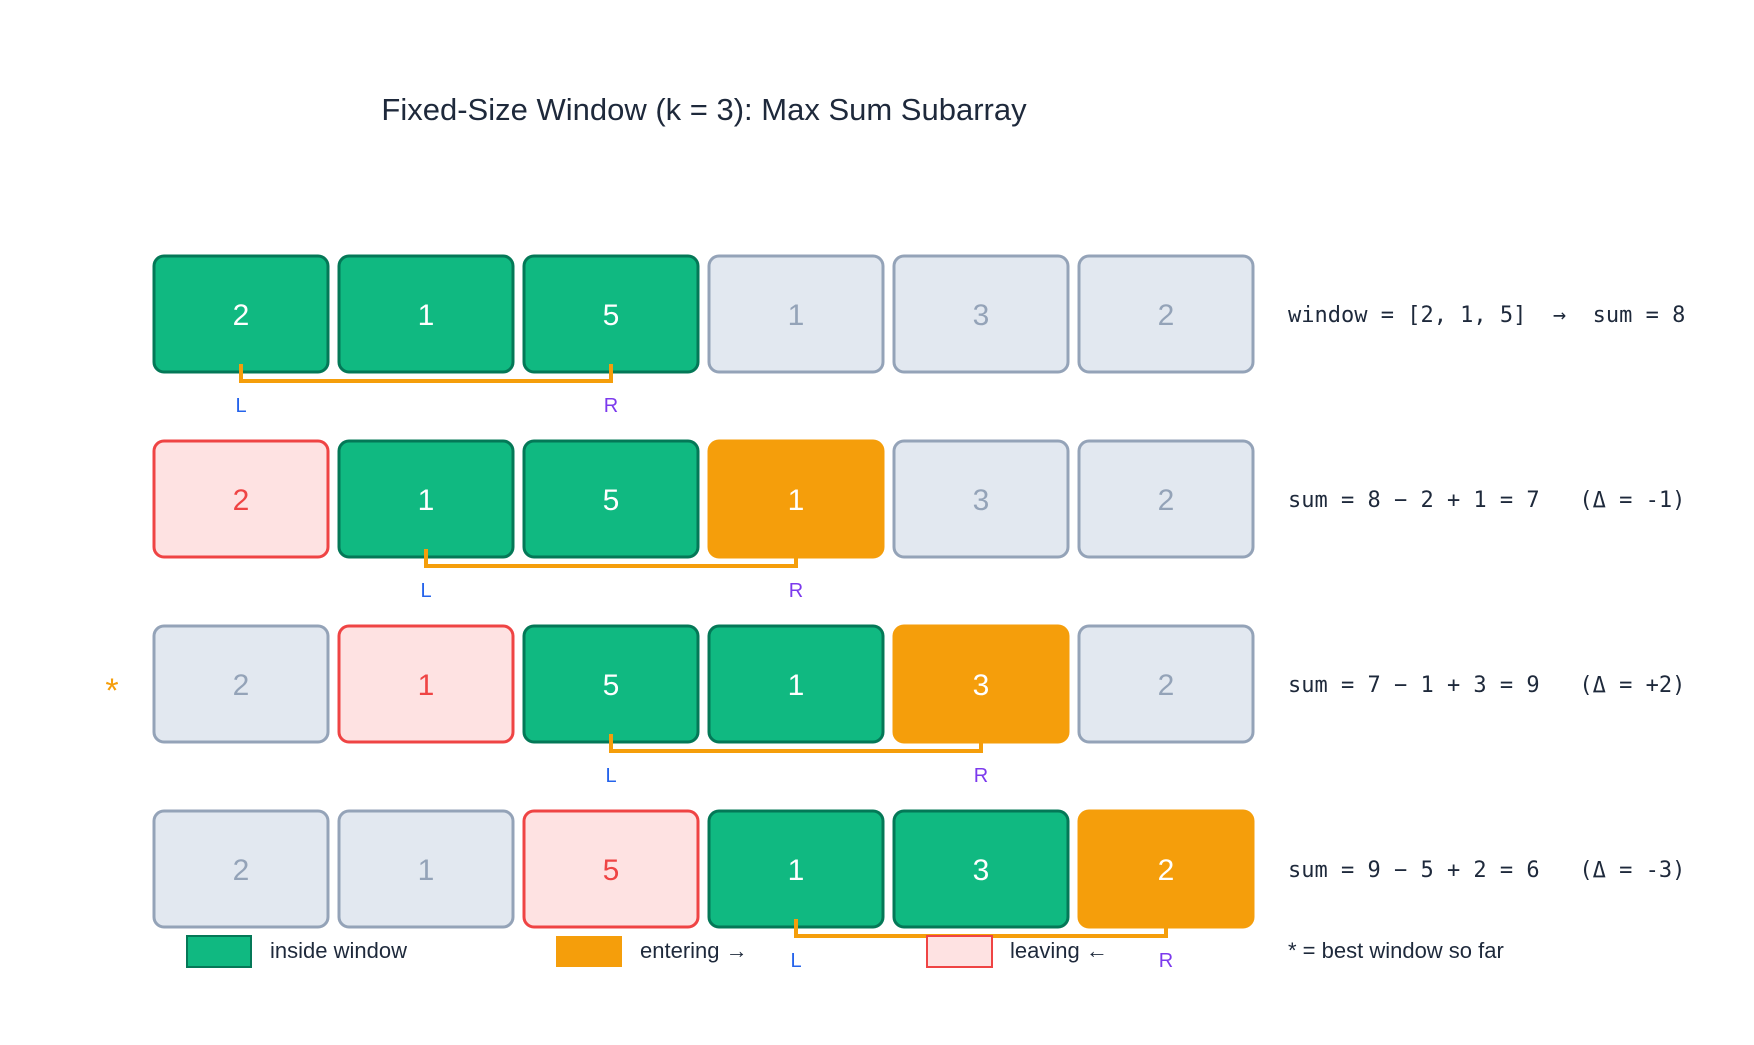 The image size is (1754, 1045). I want to click on sum-equation: sum = 7 − 1 + 3 = 9 (Δ = +2), so click(1486, 685).